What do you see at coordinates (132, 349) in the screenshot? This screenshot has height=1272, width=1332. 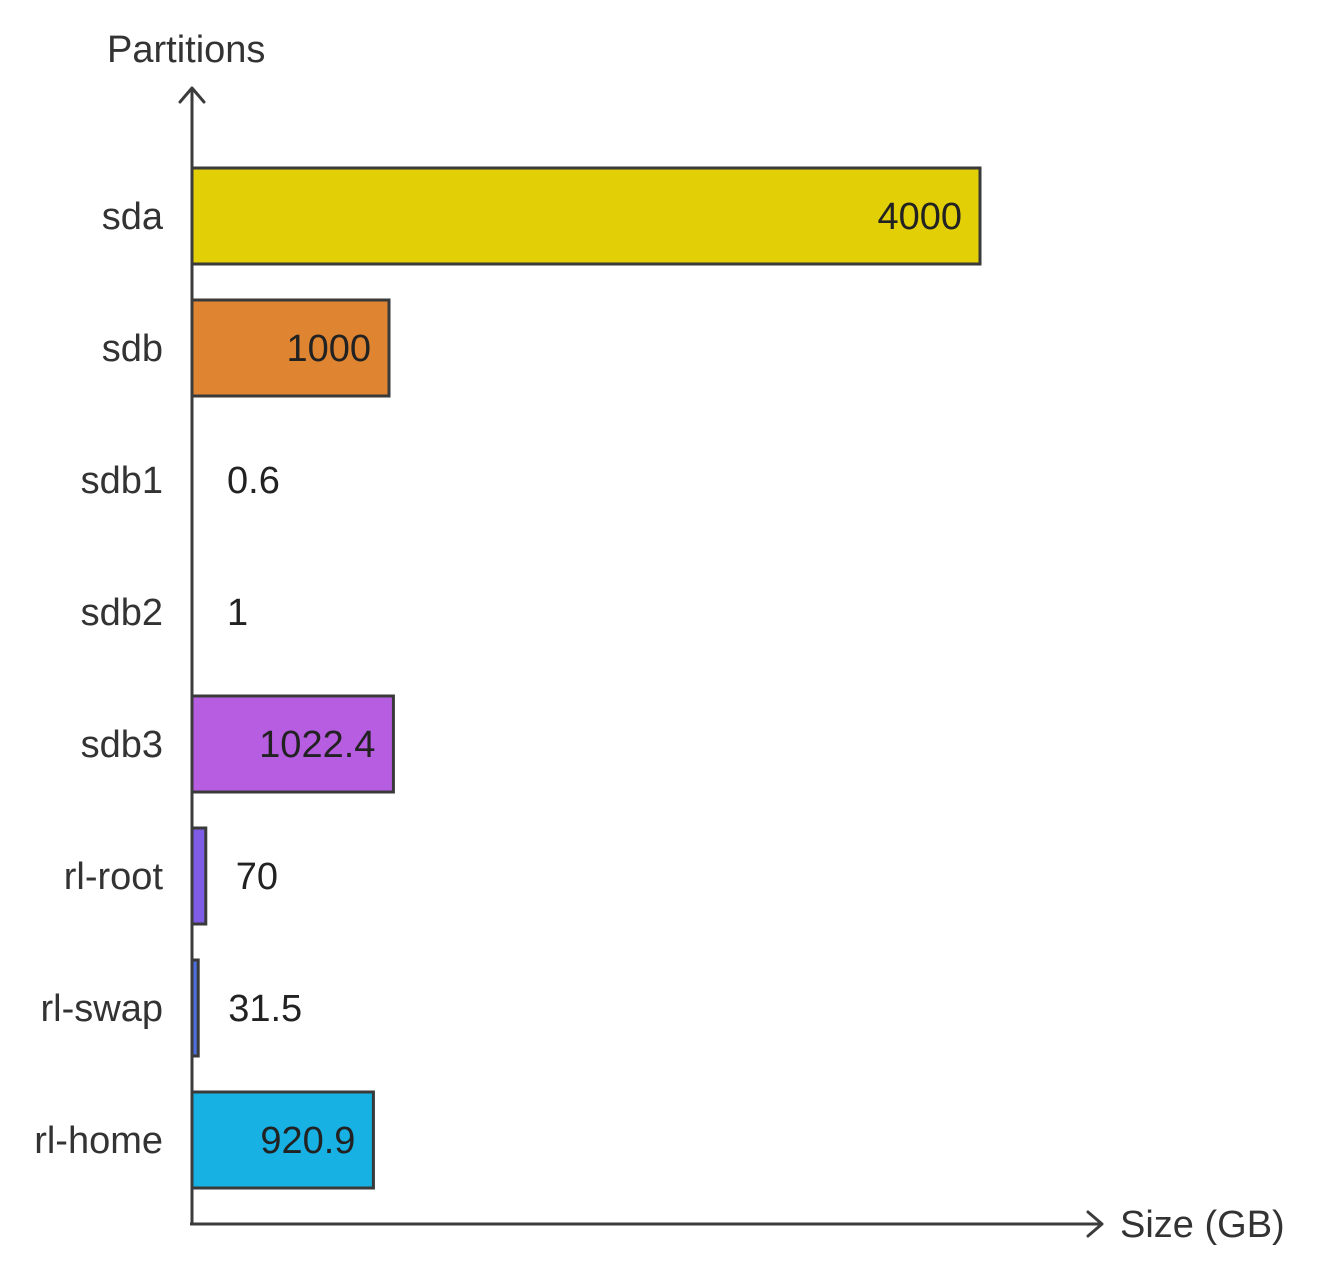 I see `category-label: sdb` at bounding box center [132, 349].